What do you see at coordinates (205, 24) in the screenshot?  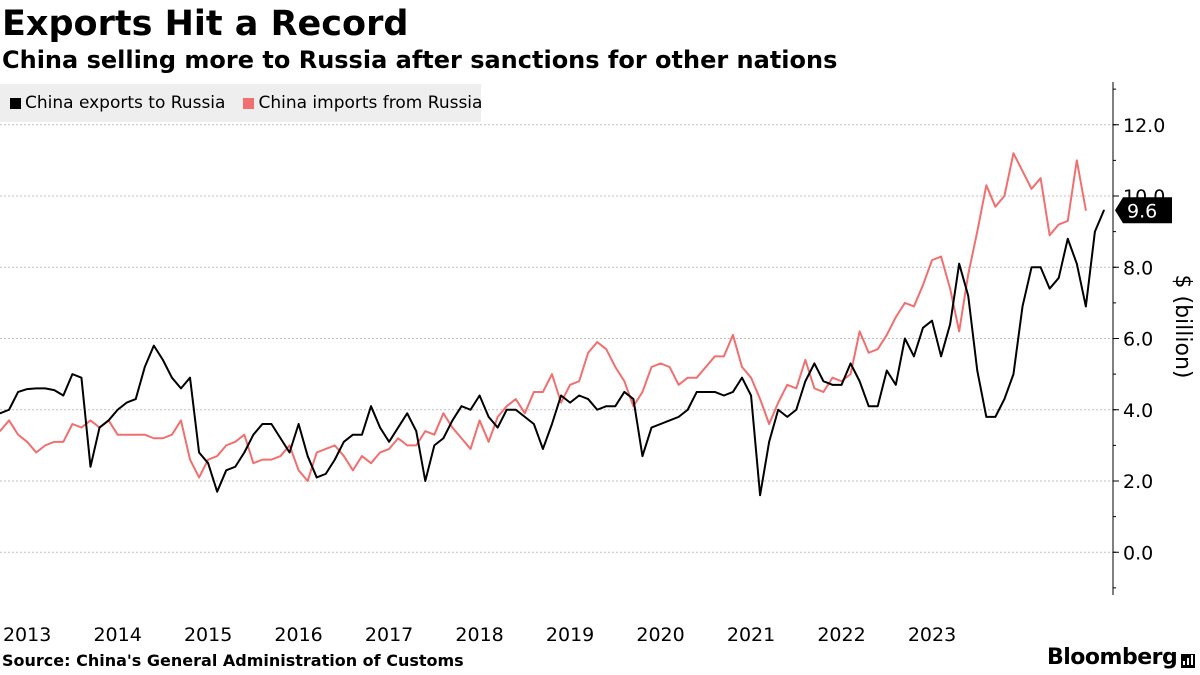 I see `chart-title: Exports Hit a Record` at bounding box center [205, 24].